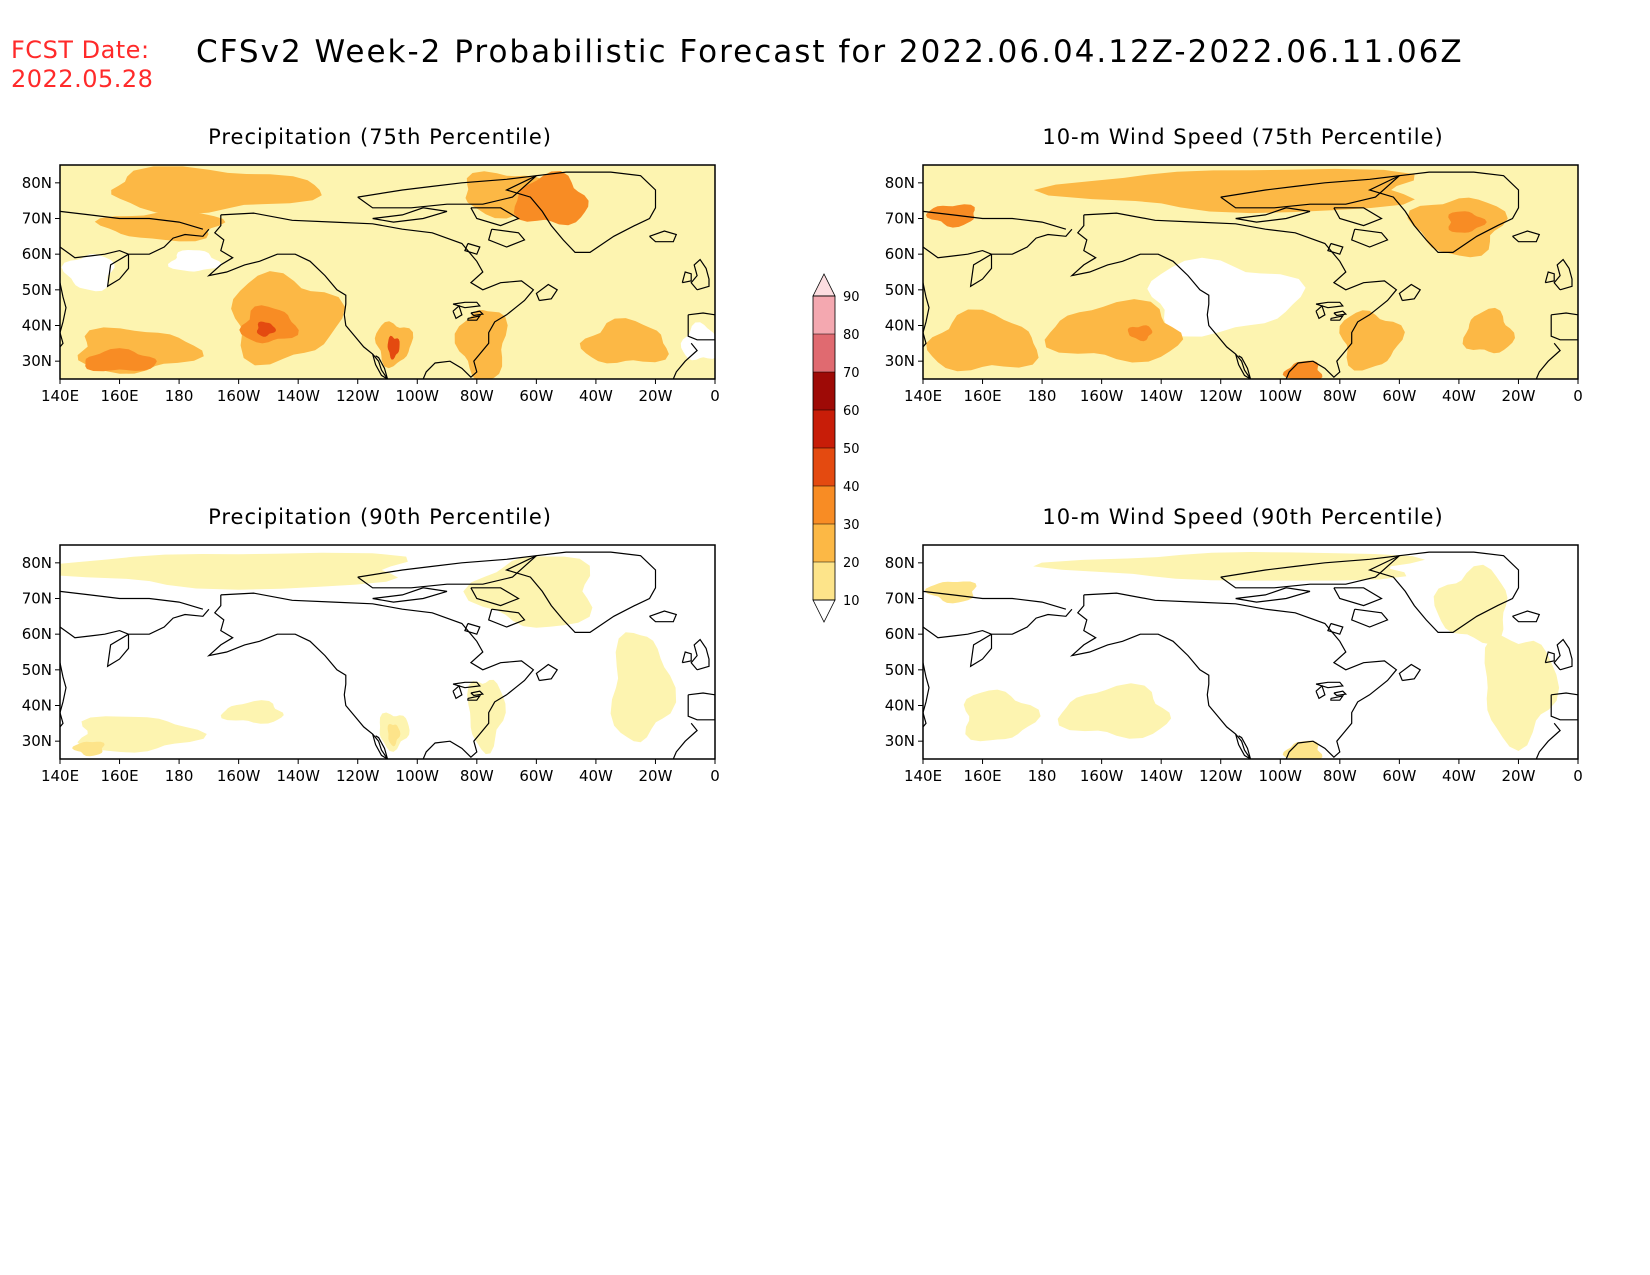  I want to click on lon-tick-label: 140W, so click(298, 396).